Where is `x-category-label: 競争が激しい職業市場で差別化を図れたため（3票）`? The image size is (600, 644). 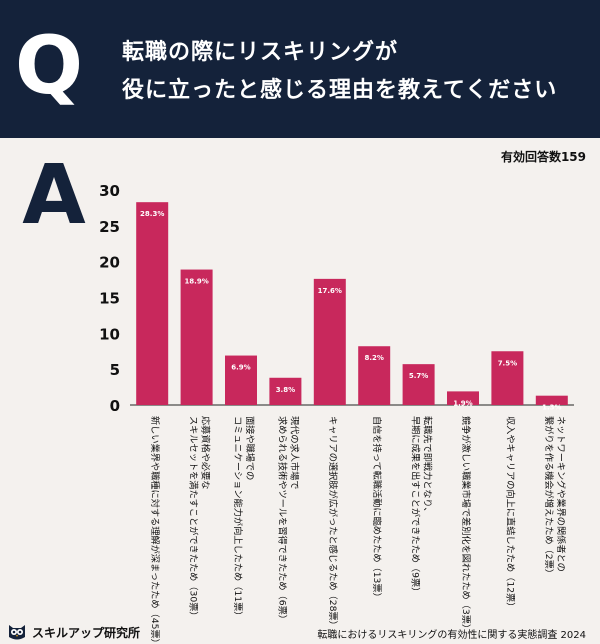 x-category-label: 競争が激しい職業市場で差別化を図れたため（3票） is located at coordinates (466, 524).